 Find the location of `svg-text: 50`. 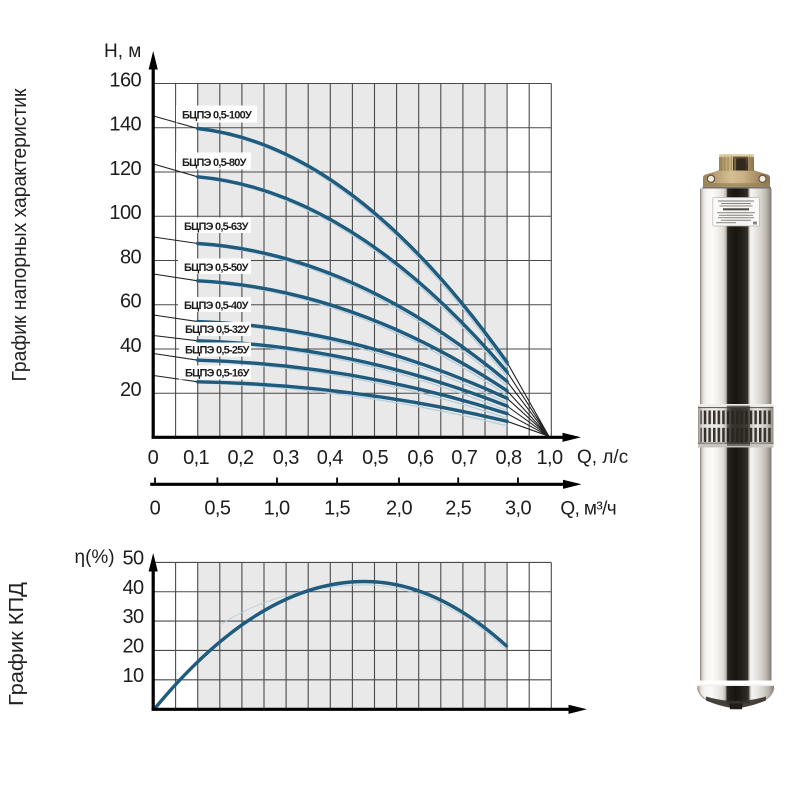

svg-text: 50 is located at coordinates (133, 558).